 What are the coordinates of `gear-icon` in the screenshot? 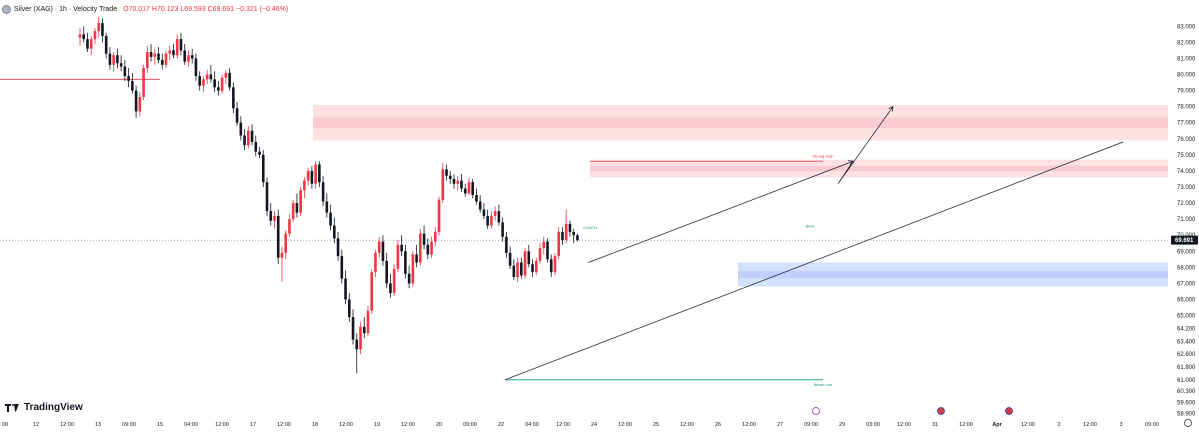 It's located at (1188, 423).